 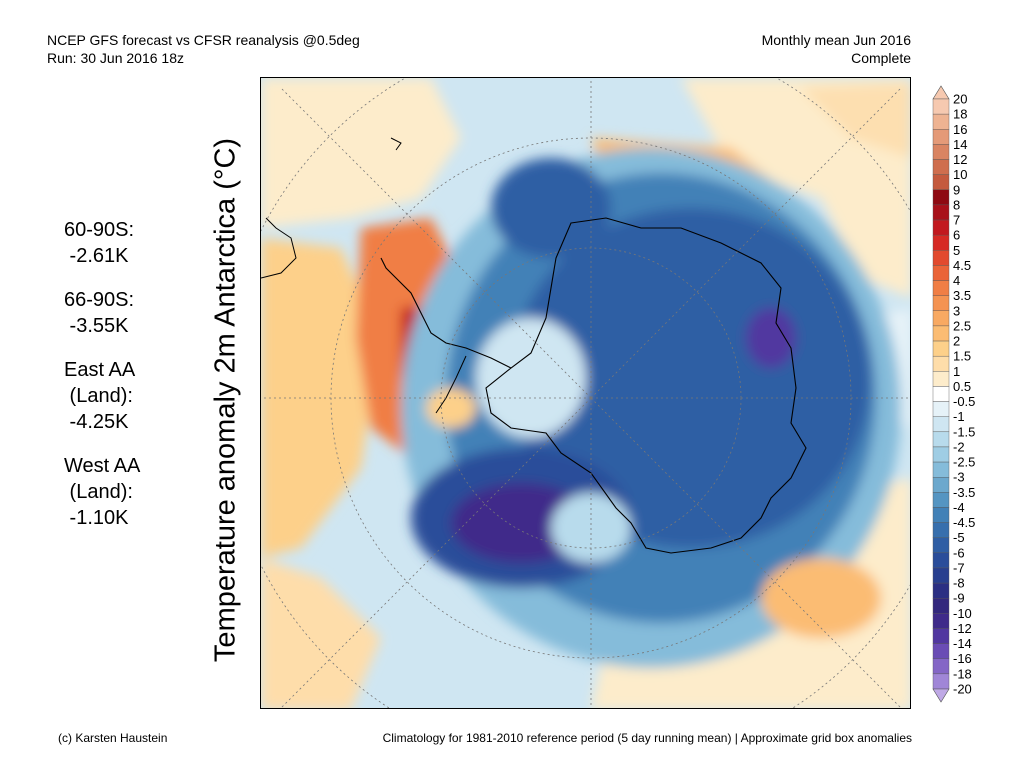 What do you see at coordinates (962, 643) in the screenshot?
I see `colorbar-tick-label: -14` at bounding box center [962, 643].